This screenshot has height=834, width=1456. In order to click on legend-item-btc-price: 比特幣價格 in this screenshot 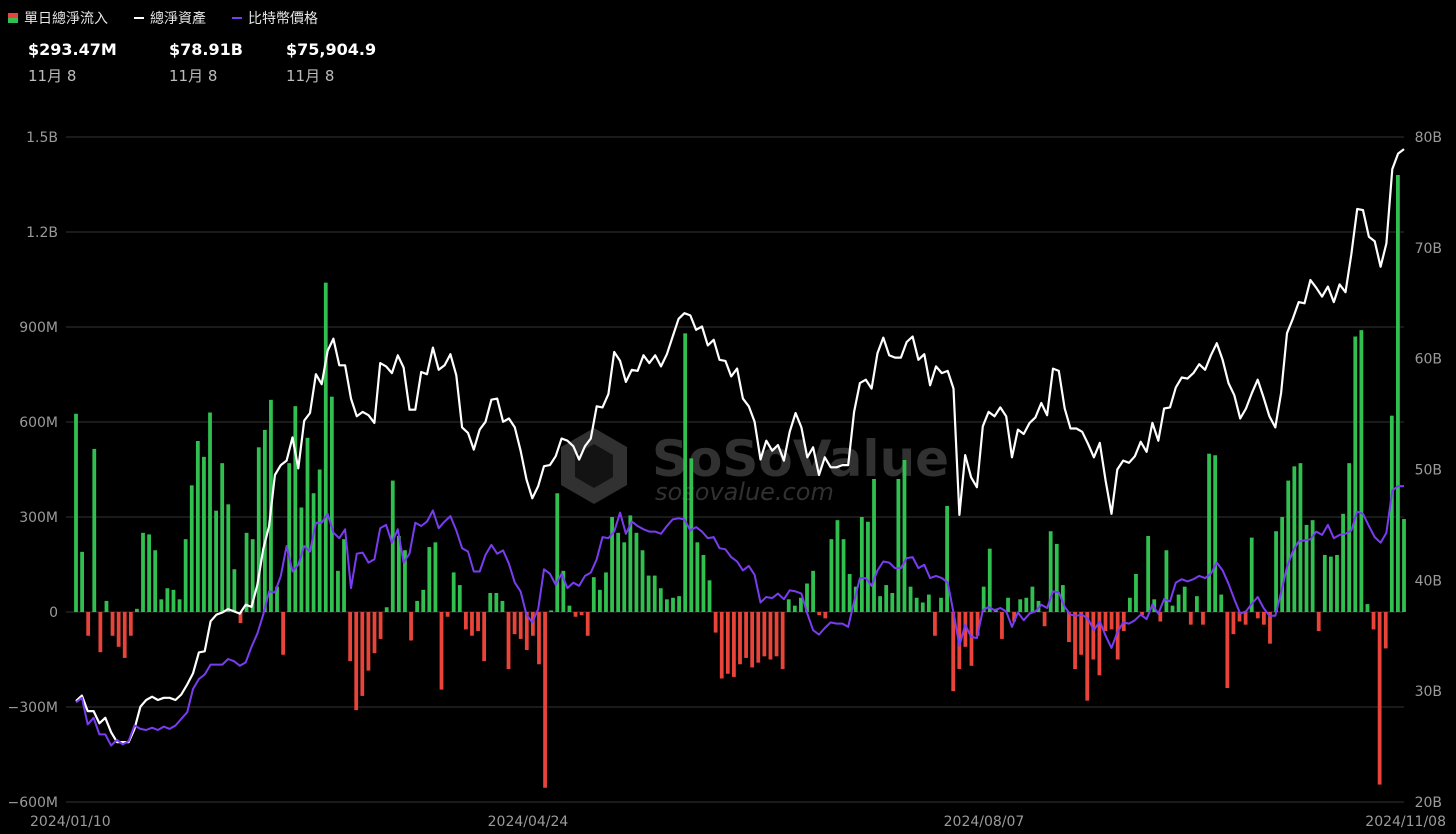, I will do `click(275, 18)`.